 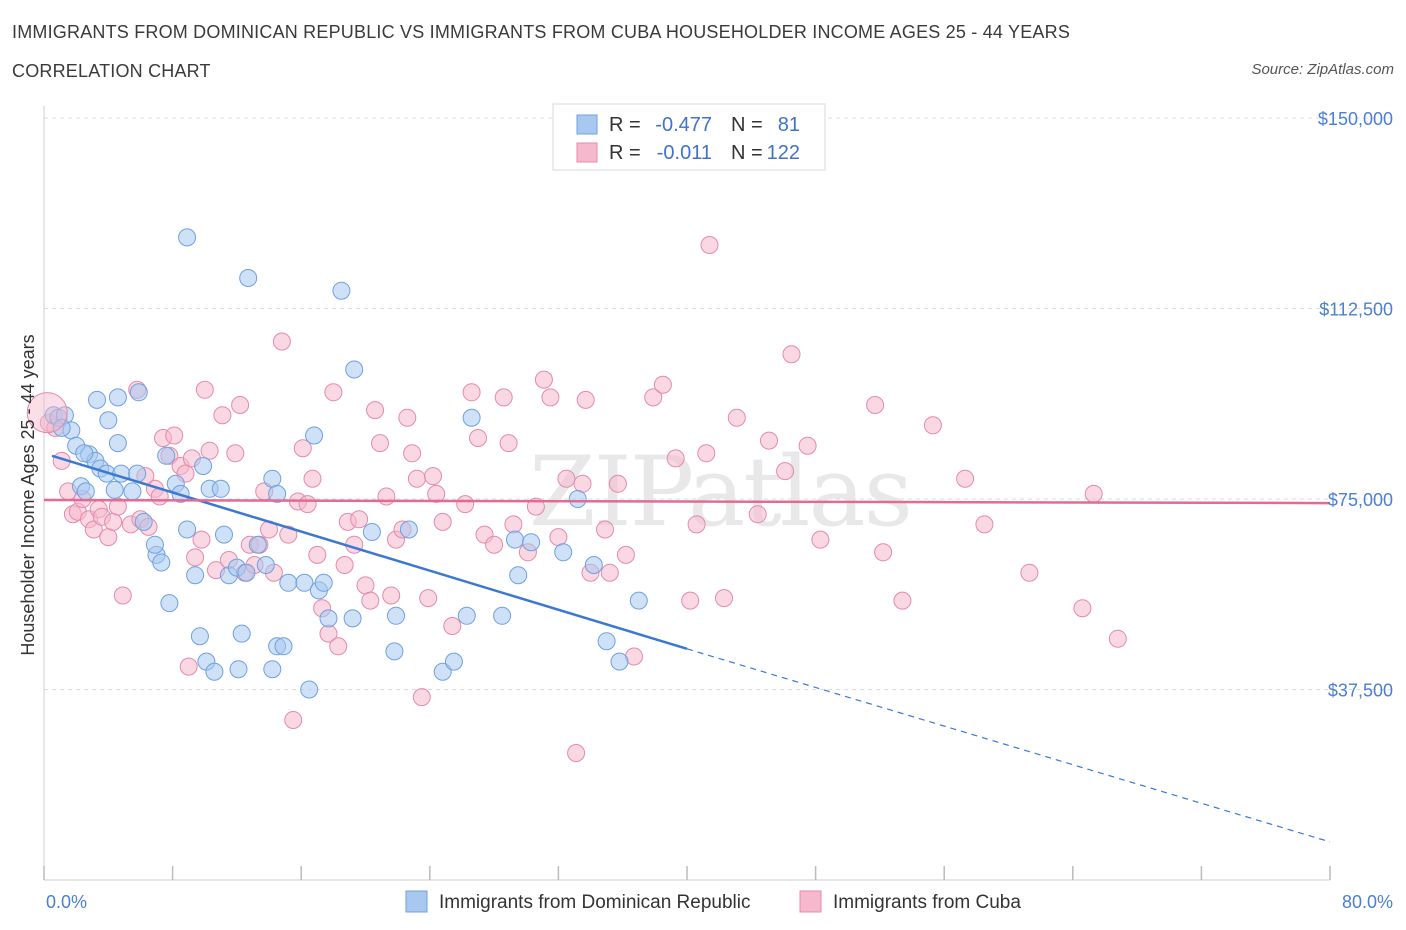 What do you see at coordinates (587, 152) in the screenshot?
I see `legend-swatch` at bounding box center [587, 152].